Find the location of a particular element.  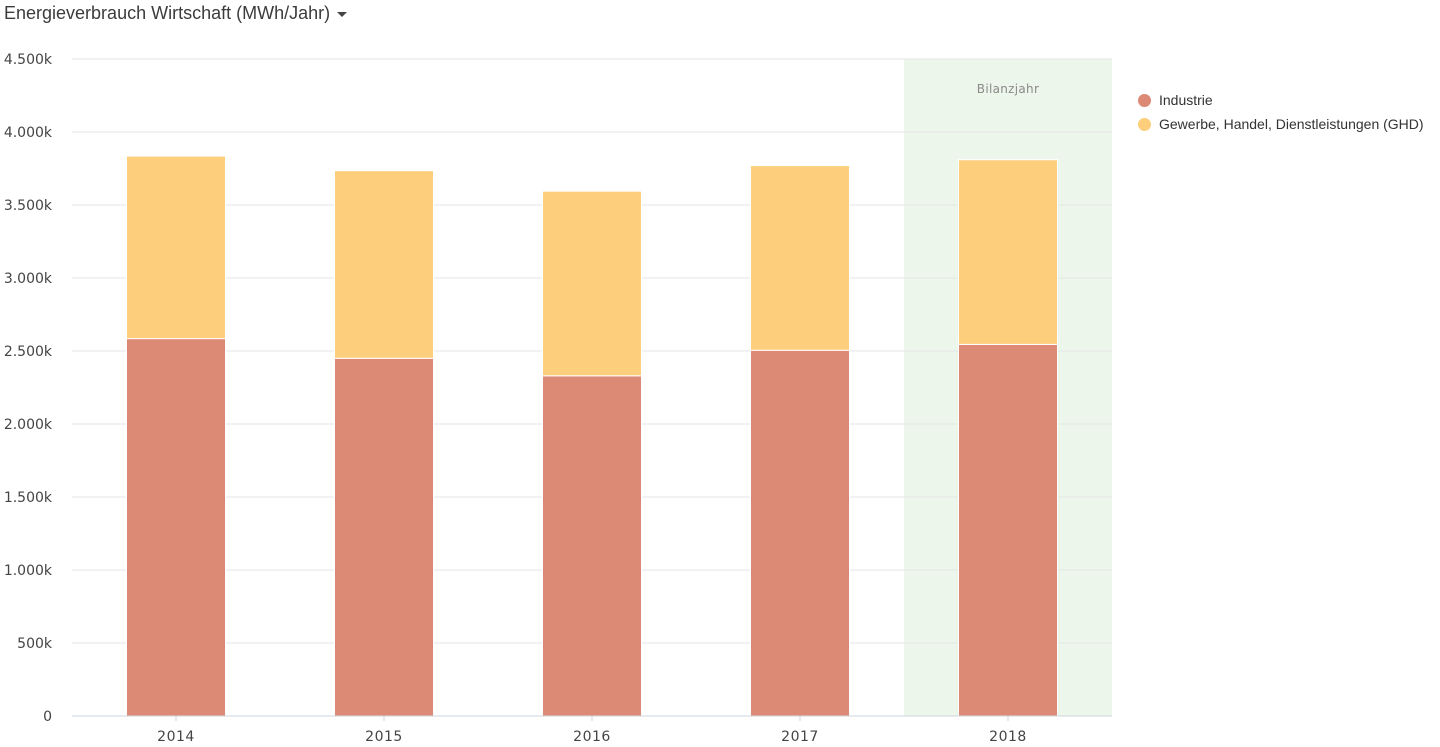

chart-title-dropdown: Energieverbrauch Wirtschaft (MWh/Jahr) is located at coordinates (176, 13).